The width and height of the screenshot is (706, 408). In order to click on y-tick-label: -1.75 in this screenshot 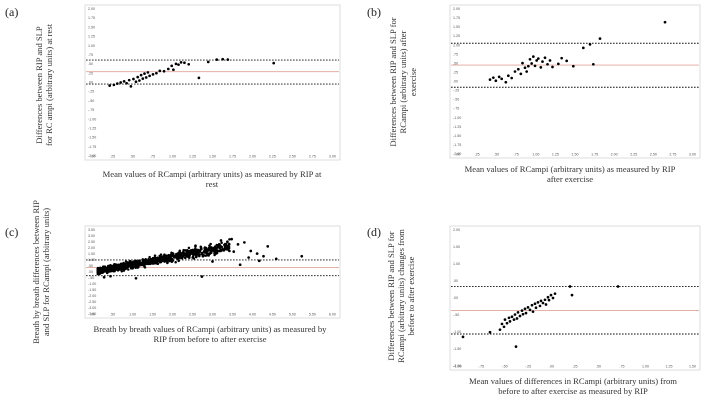, I will do `click(92, 147)`.